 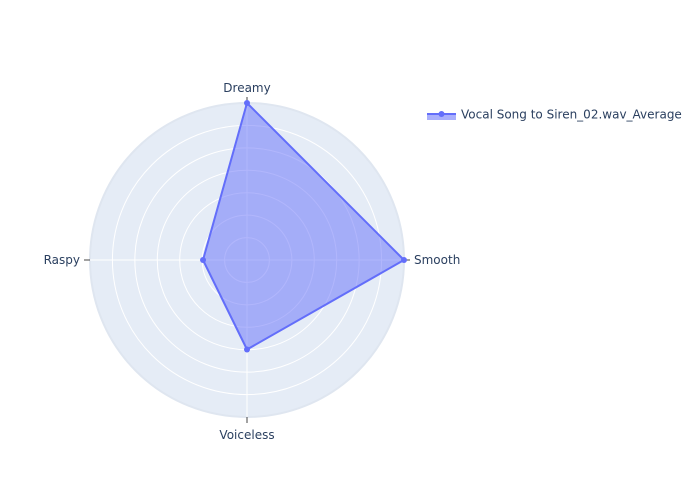 I want to click on legend-entry-label: Vocal Song to Siren_02.wav_Average, so click(x=571, y=115).